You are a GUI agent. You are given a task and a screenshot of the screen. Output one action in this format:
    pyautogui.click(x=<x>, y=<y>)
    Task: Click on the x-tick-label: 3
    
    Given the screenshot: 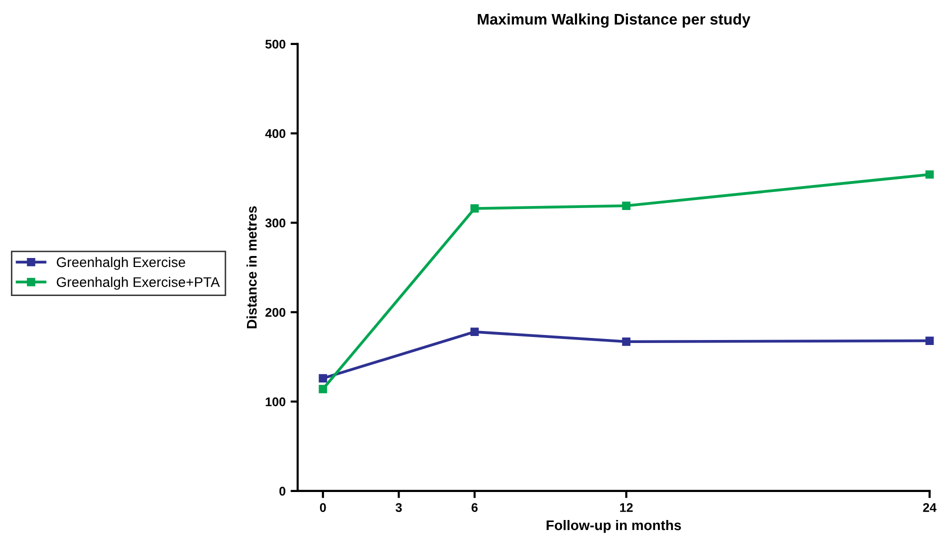 What is the action you would take?
    pyautogui.click(x=399, y=507)
    